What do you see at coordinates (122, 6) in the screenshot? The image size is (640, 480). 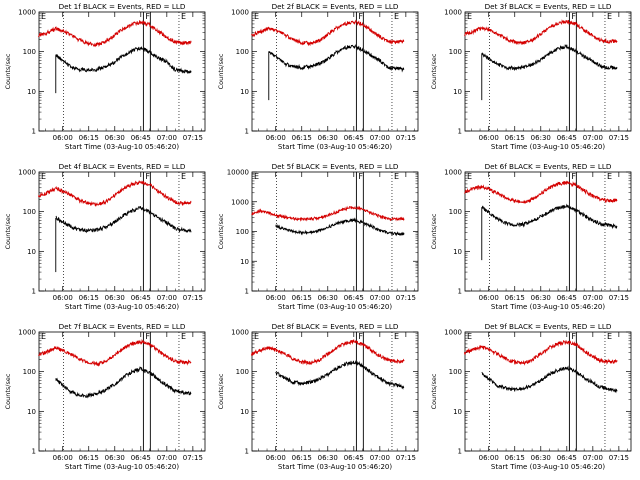 I see `chart-title: Det 1f BLACK = Events, RED = LLD` at bounding box center [122, 6].